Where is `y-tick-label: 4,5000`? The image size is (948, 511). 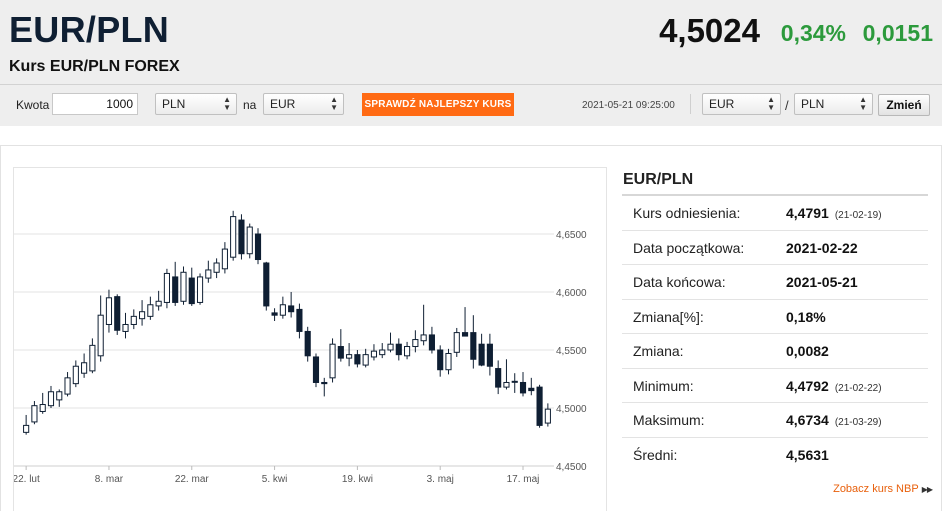 y-tick-label: 4,5000 is located at coordinates (571, 409).